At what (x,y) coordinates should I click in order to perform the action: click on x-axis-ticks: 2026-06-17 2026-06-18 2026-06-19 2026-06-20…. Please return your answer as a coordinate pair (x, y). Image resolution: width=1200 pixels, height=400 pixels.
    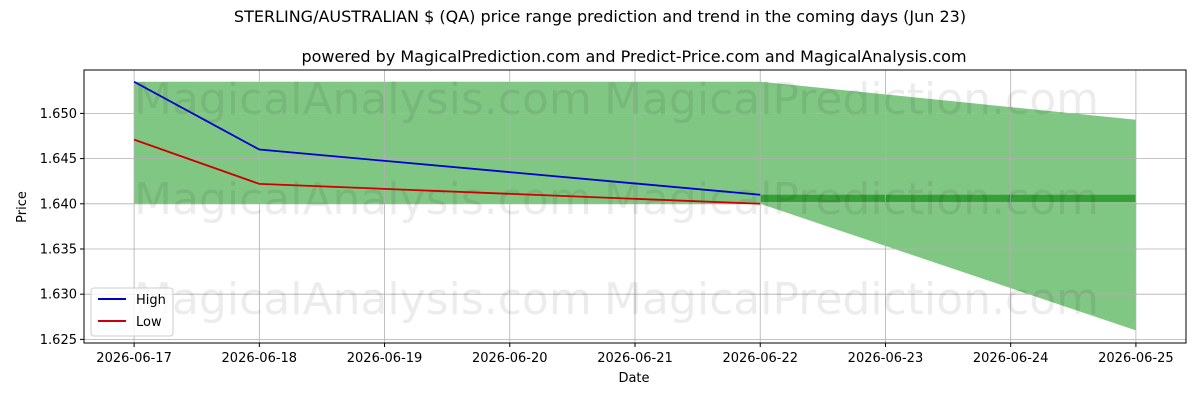
    Looking at the image, I should click on (635, 354).